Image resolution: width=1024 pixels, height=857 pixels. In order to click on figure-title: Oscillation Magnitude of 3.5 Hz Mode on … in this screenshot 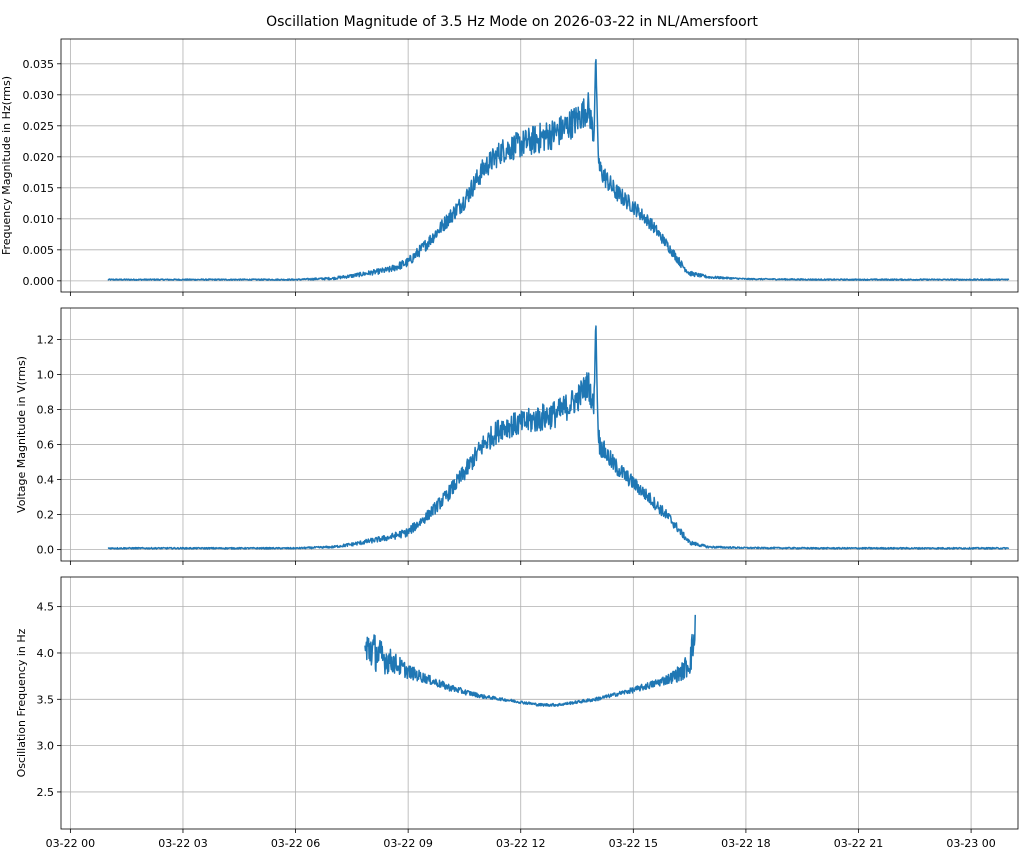, I will do `click(512, 22)`.